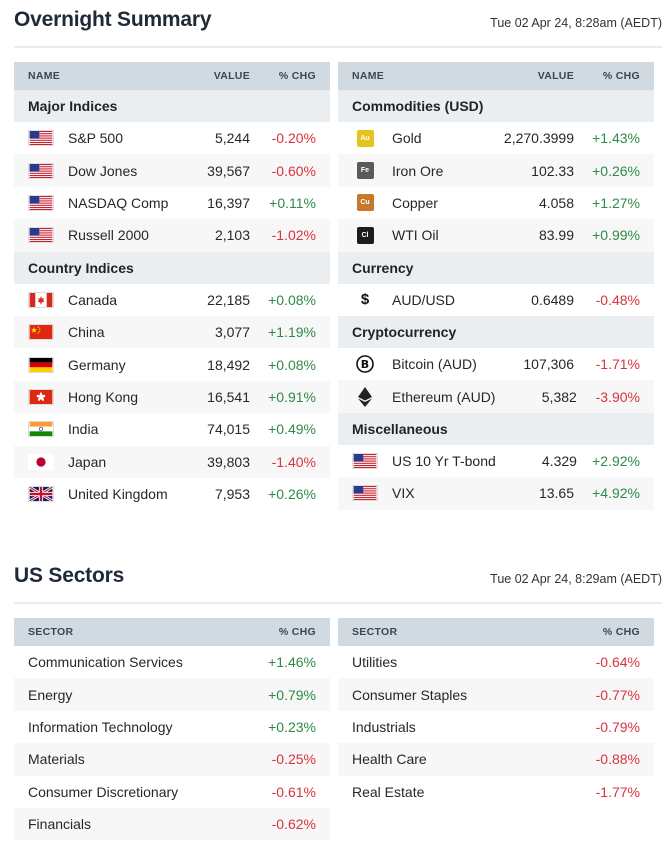 This screenshot has width=671, height=844. Describe the element at coordinates (496, 300) in the screenshot. I see `table-row: $ AUD/USD 0.6489 -0.48%` at that location.